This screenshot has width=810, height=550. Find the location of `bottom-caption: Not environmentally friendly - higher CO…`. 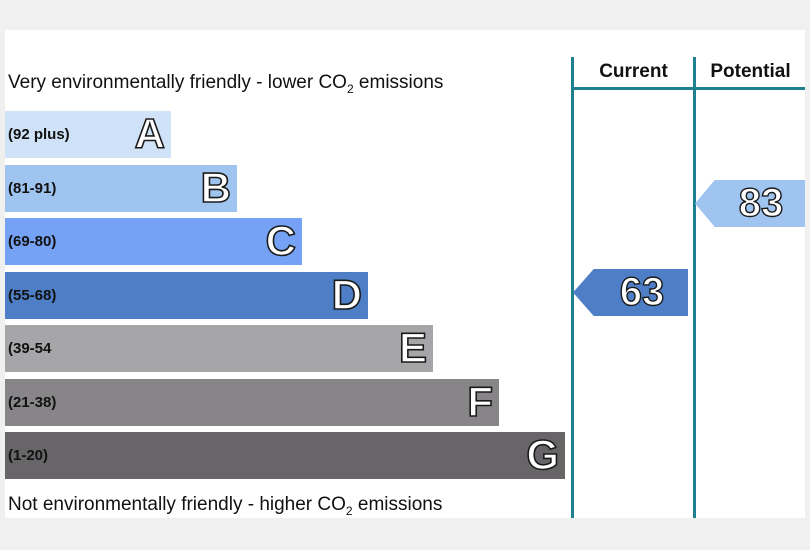

bottom-caption: Not environmentally friendly - higher CO… is located at coordinates (225, 506).